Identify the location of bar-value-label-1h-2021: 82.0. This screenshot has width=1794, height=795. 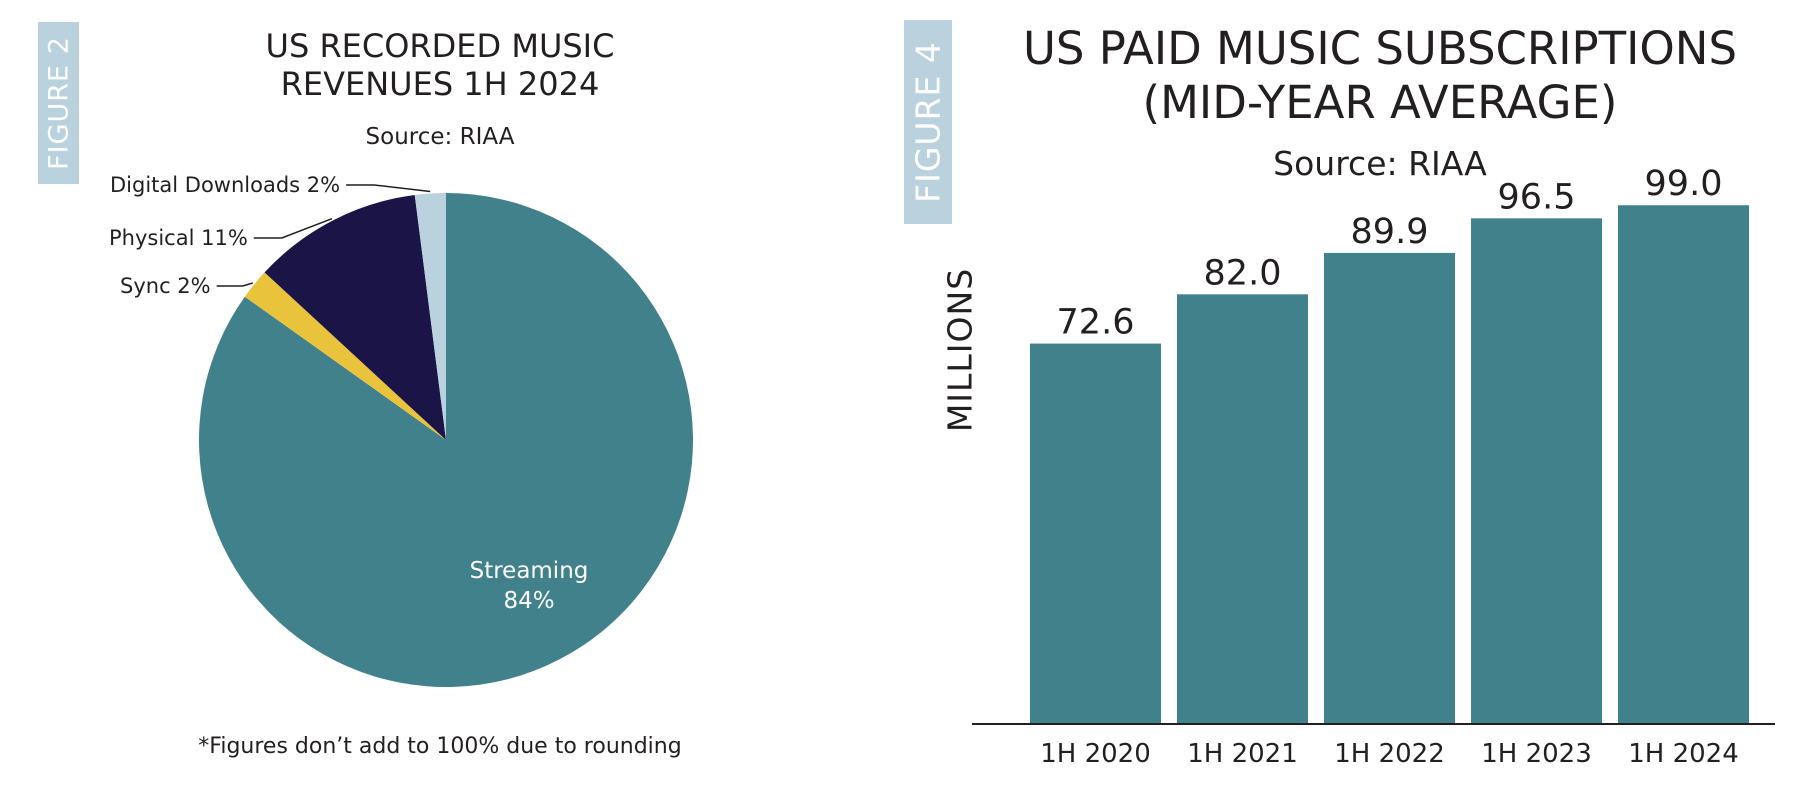
(1243, 273).